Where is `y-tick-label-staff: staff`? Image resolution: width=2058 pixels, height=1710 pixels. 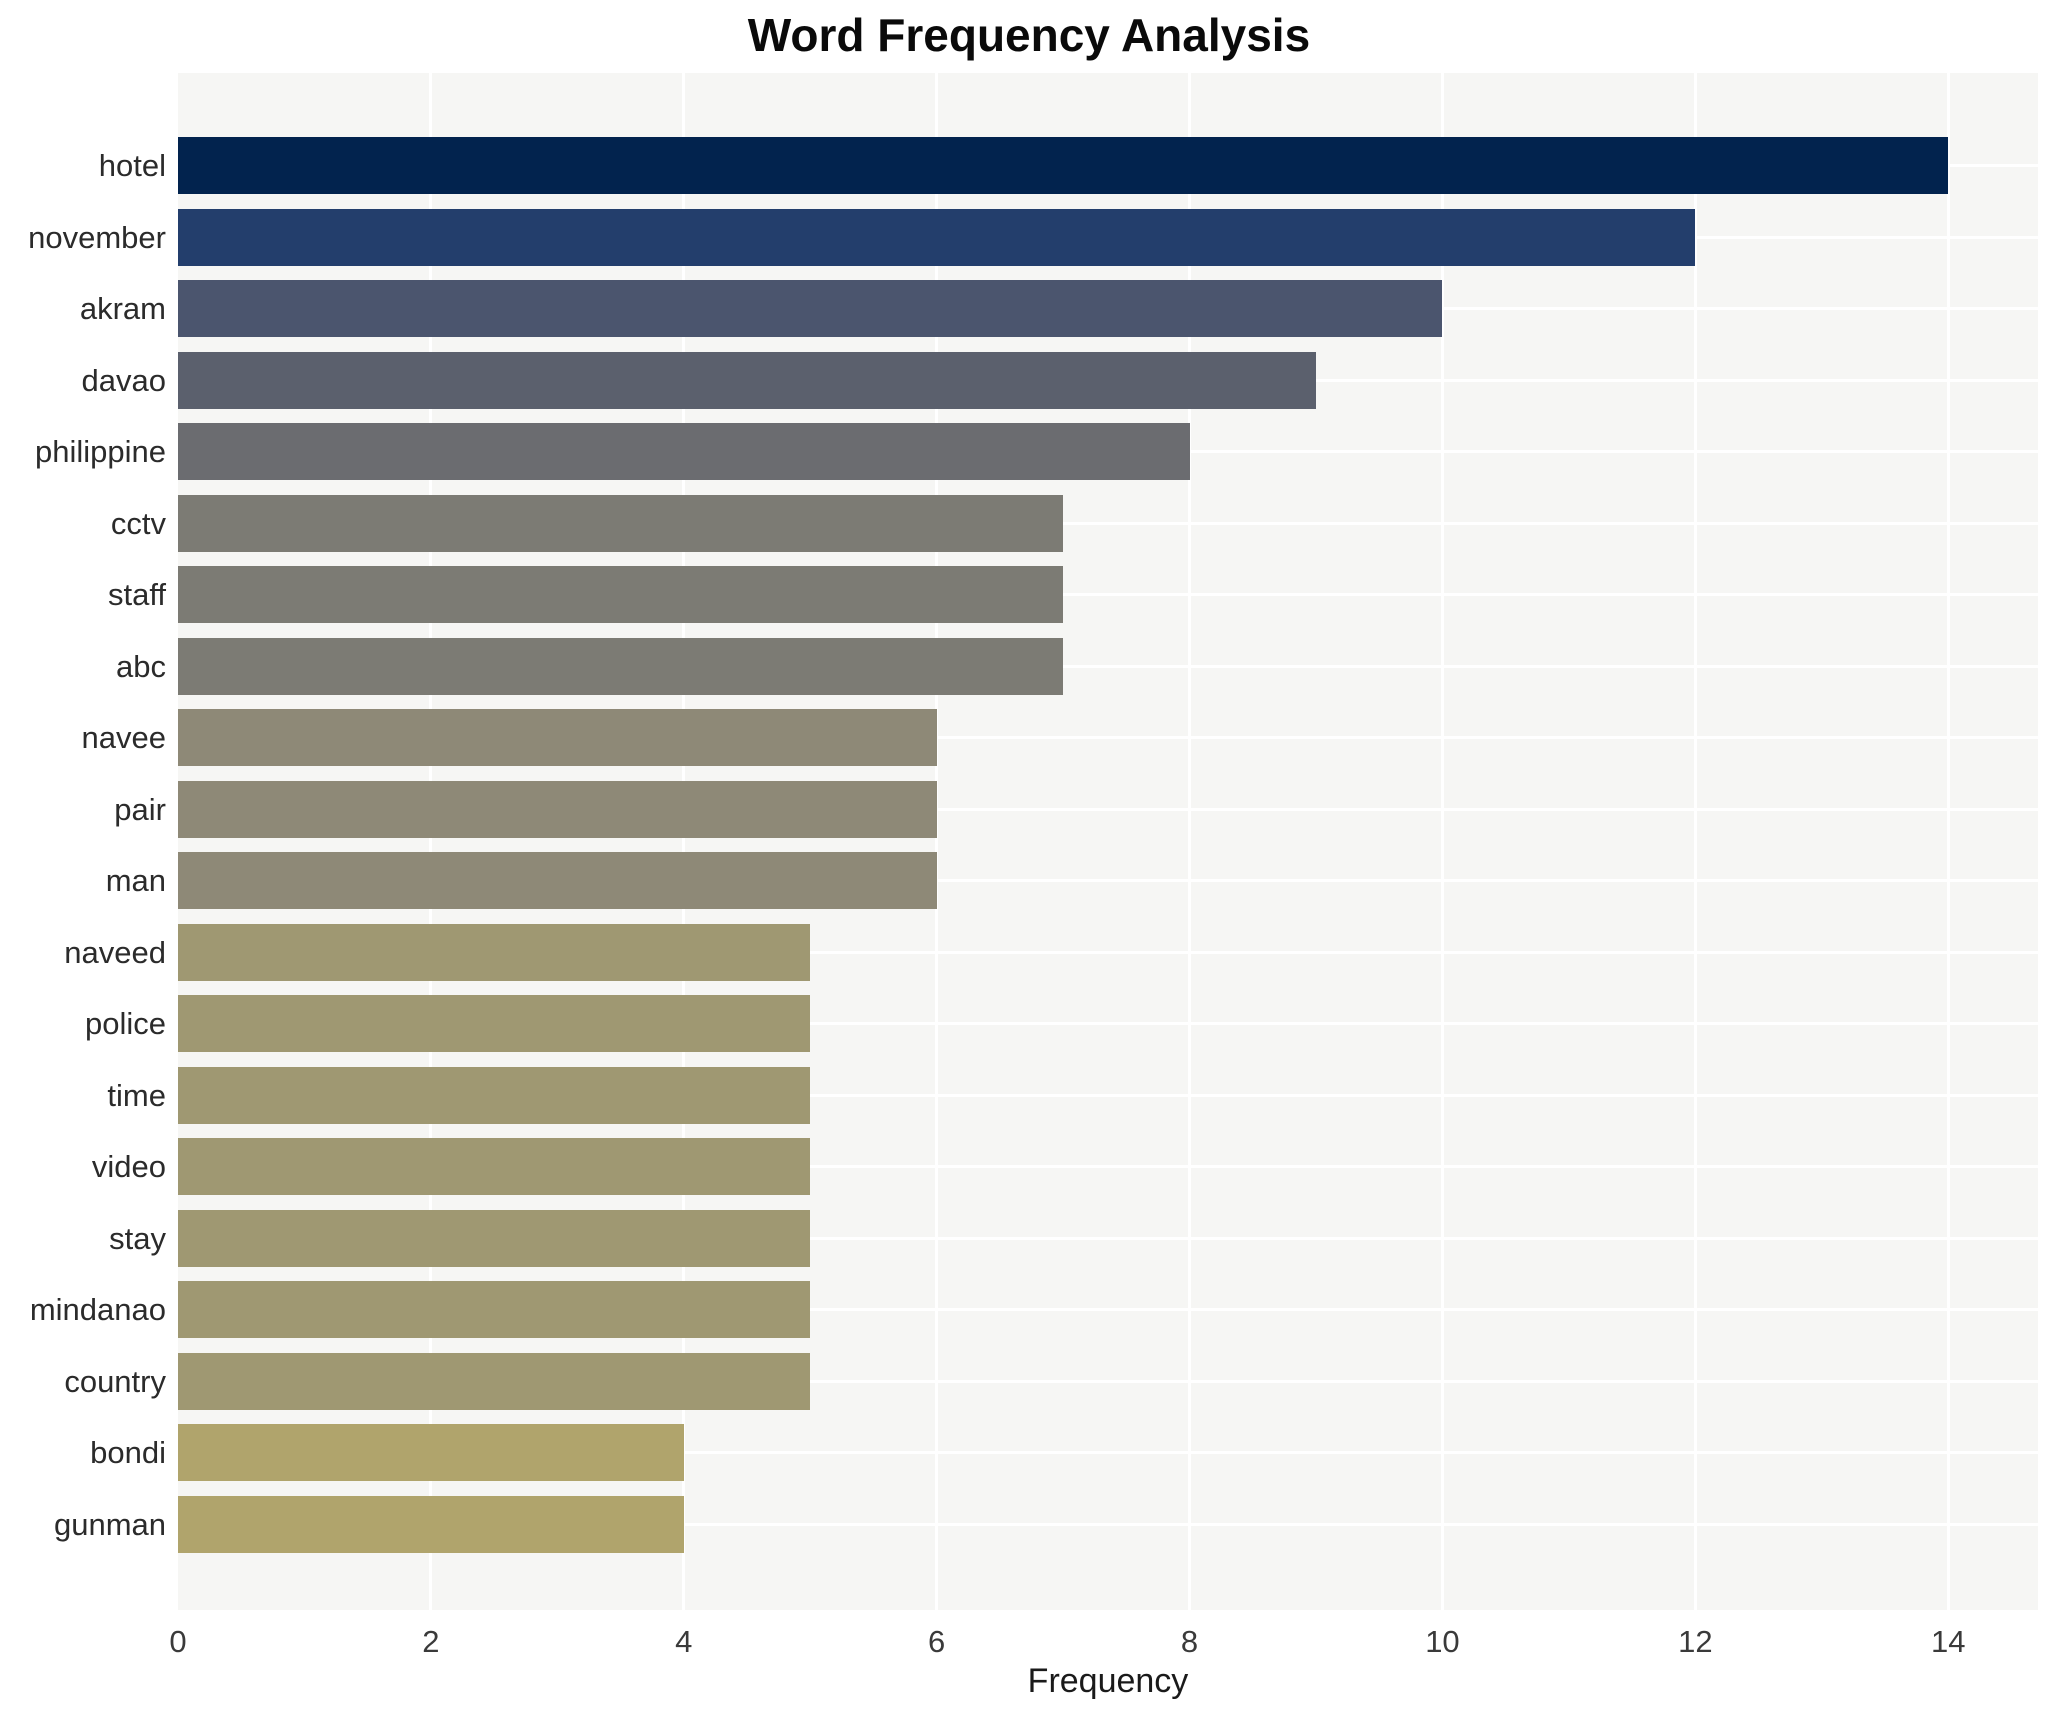
y-tick-label-staff: staff is located at coordinates (136, 594).